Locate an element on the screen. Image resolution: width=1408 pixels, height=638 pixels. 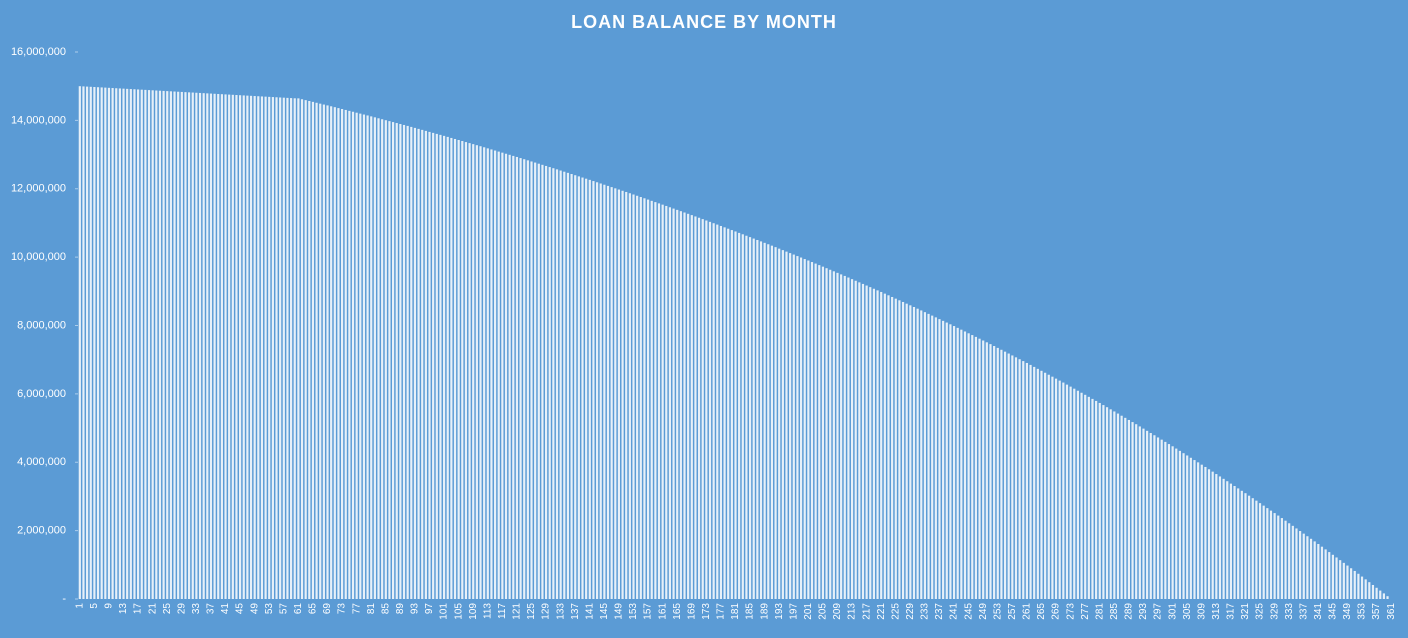
x-tick-label: 133 is located at coordinates (560, 611).